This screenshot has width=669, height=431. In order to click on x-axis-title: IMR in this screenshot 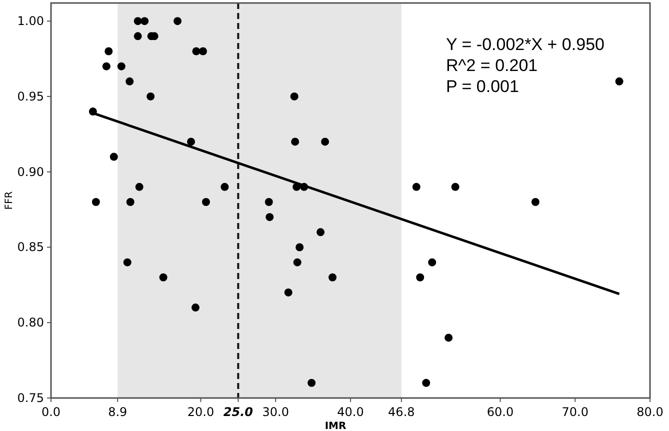, I will do `click(335, 426)`.